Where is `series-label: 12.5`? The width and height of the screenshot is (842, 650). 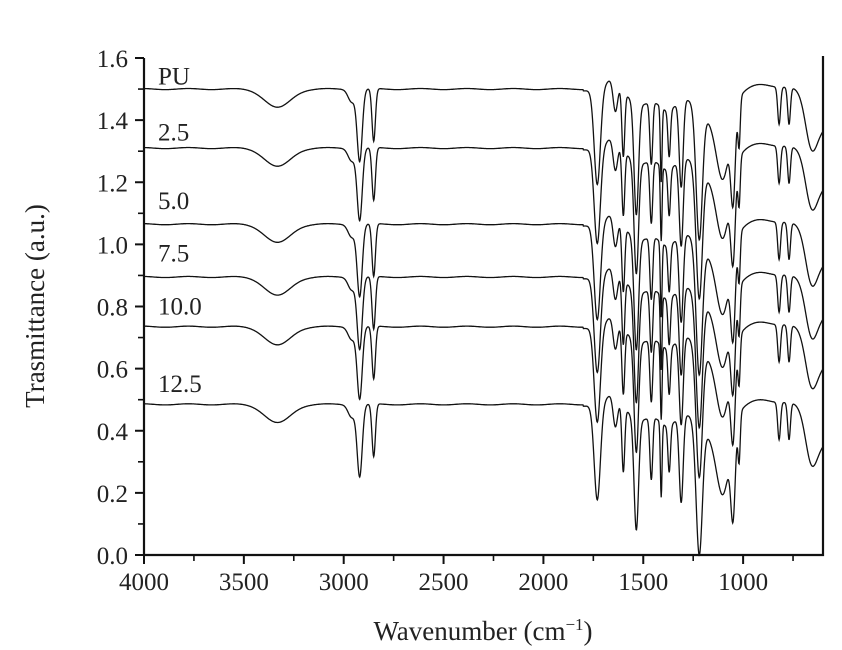
series-label: 12.5 is located at coordinates (180, 384).